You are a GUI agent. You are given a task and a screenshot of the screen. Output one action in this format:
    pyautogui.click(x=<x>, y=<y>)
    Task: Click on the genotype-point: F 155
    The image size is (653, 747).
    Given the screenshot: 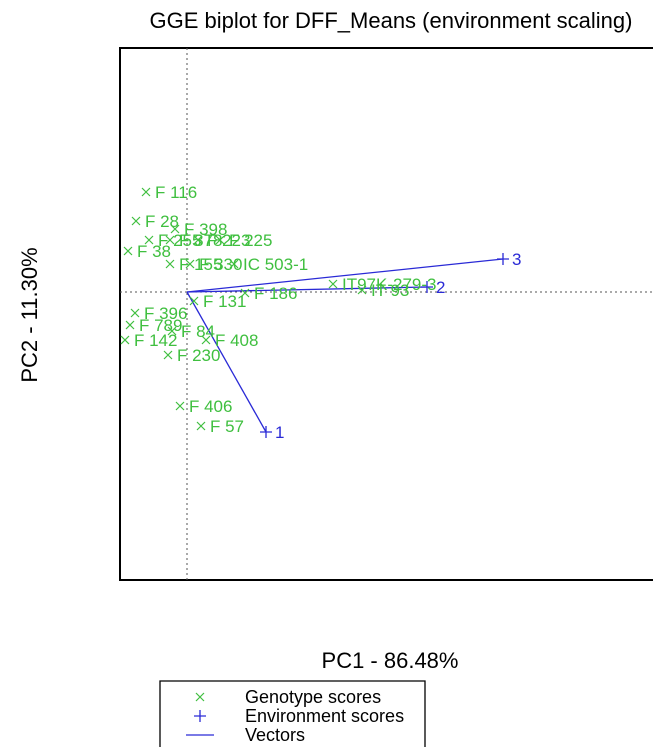 What is the action you would take?
    pyautogui.click(x=193, y=264)
    